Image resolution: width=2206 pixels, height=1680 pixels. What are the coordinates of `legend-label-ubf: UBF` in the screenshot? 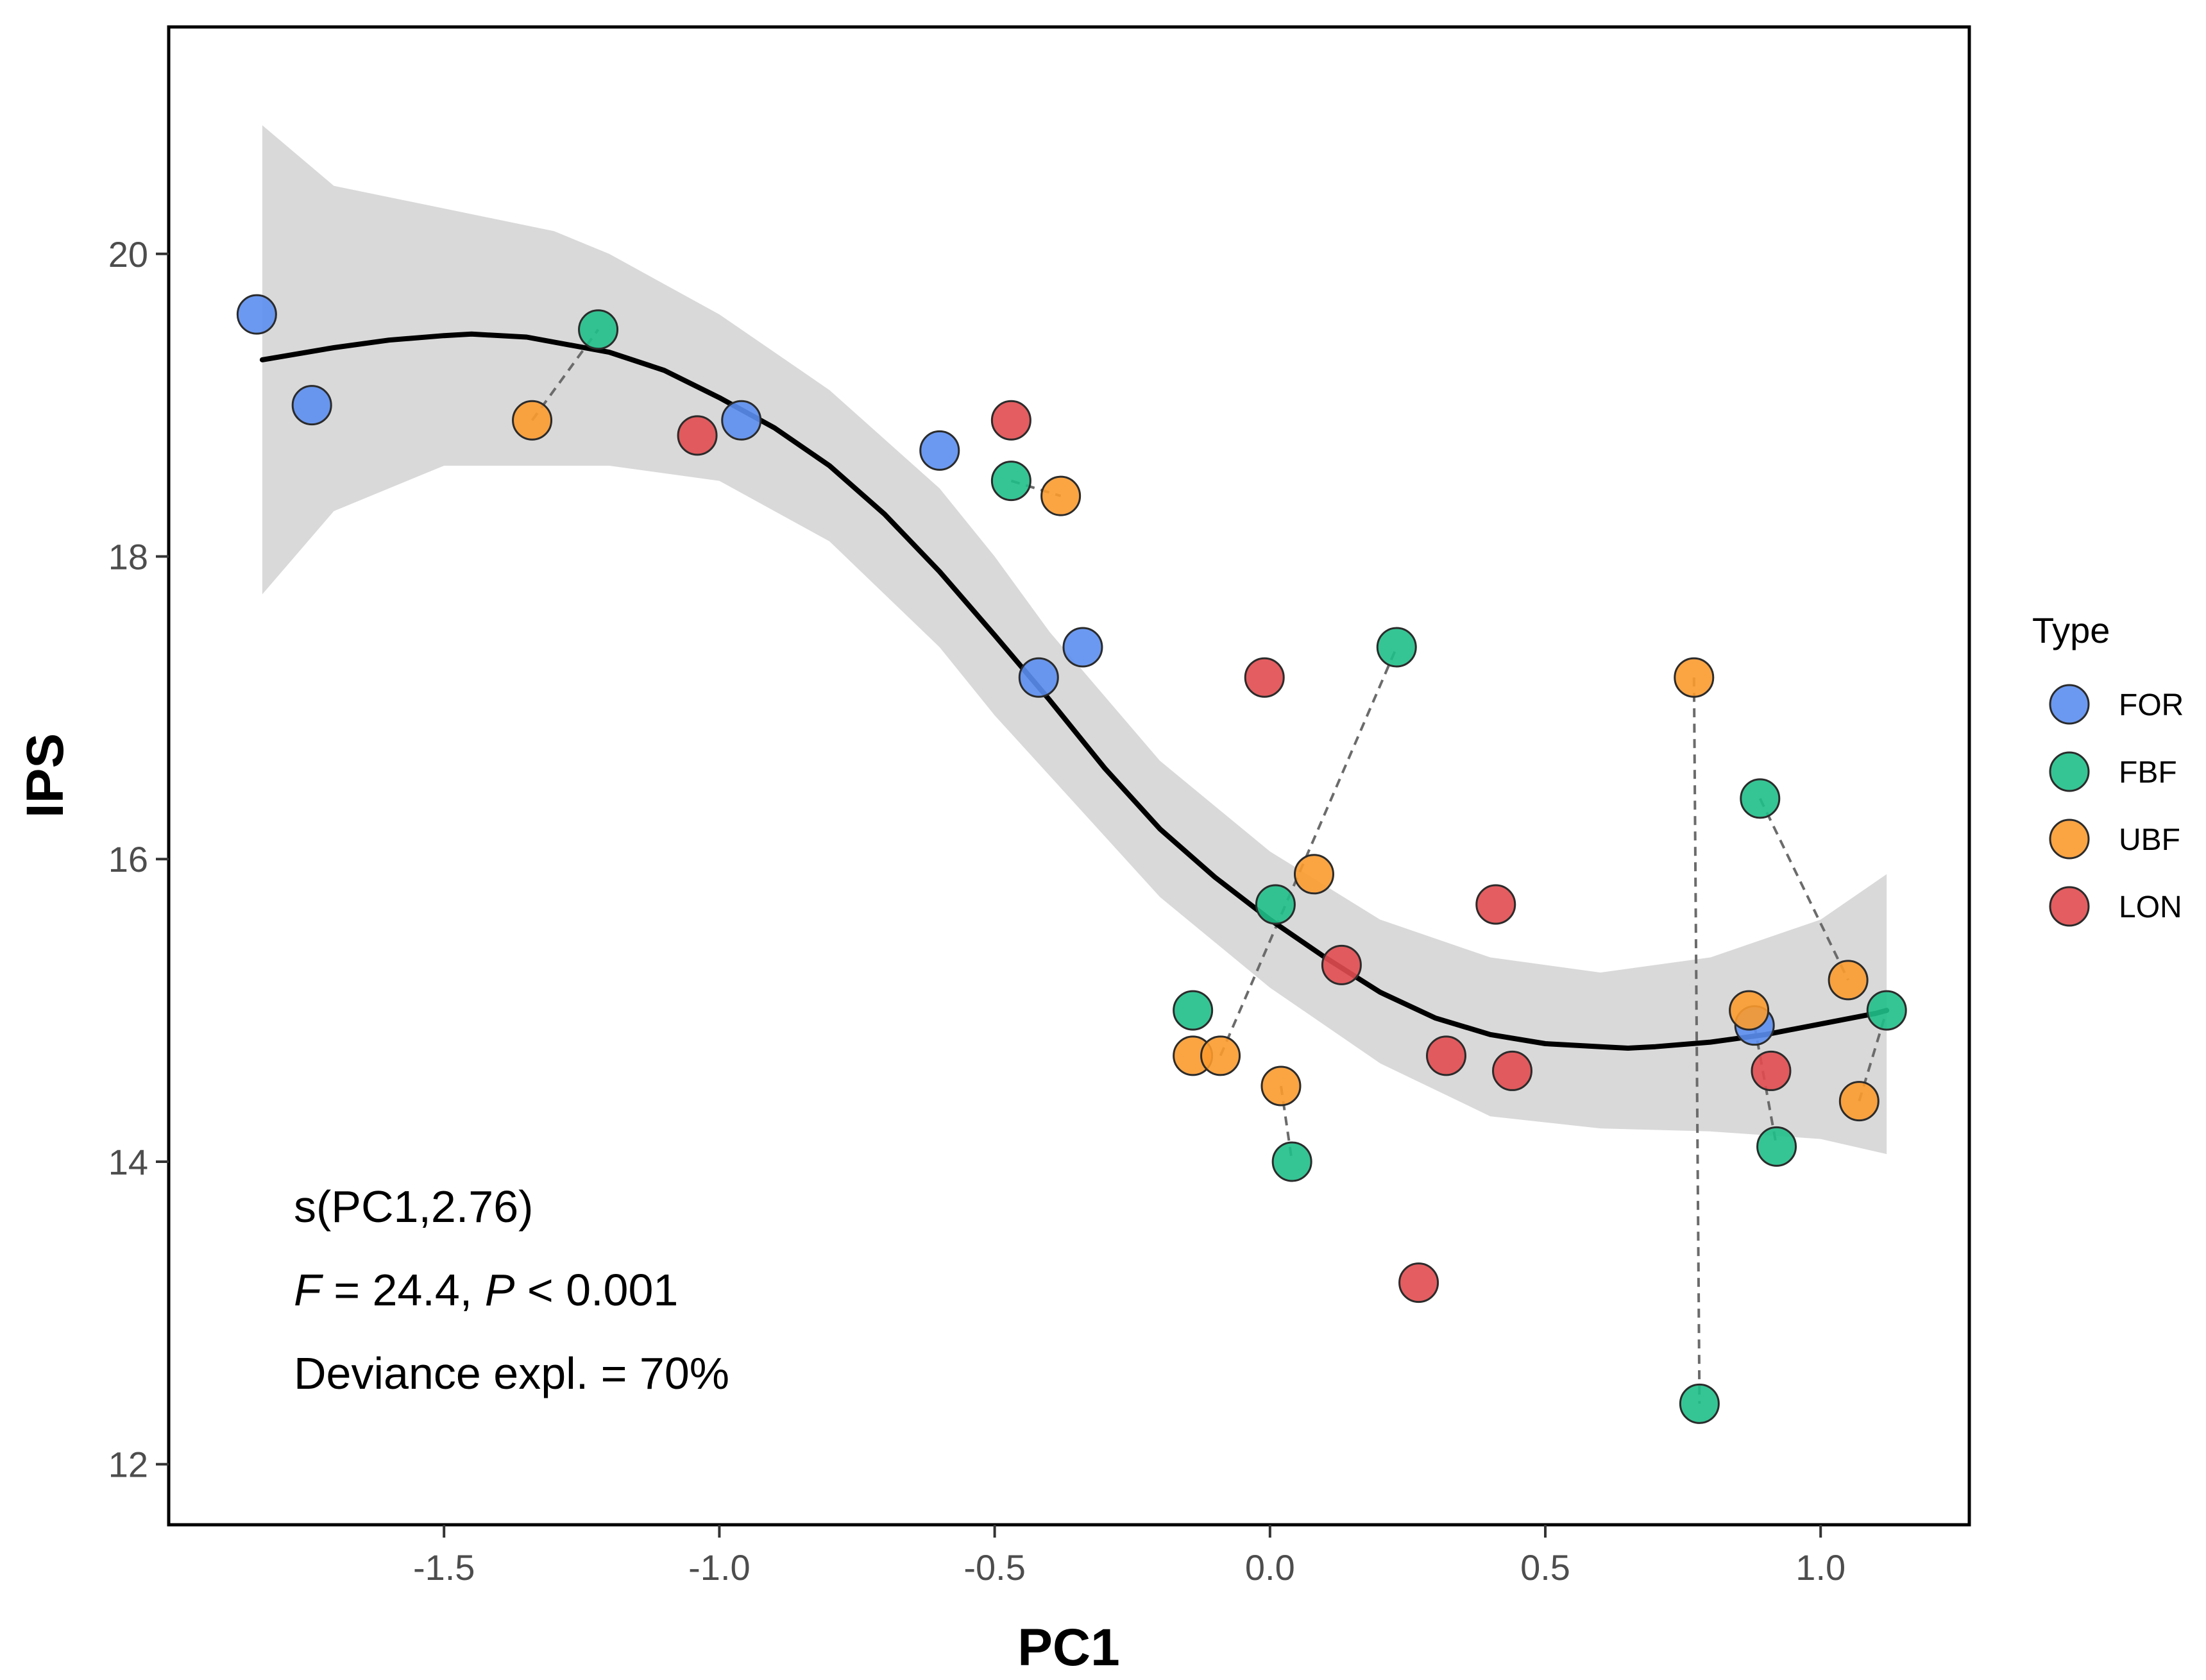 It's located at (2149, 840).